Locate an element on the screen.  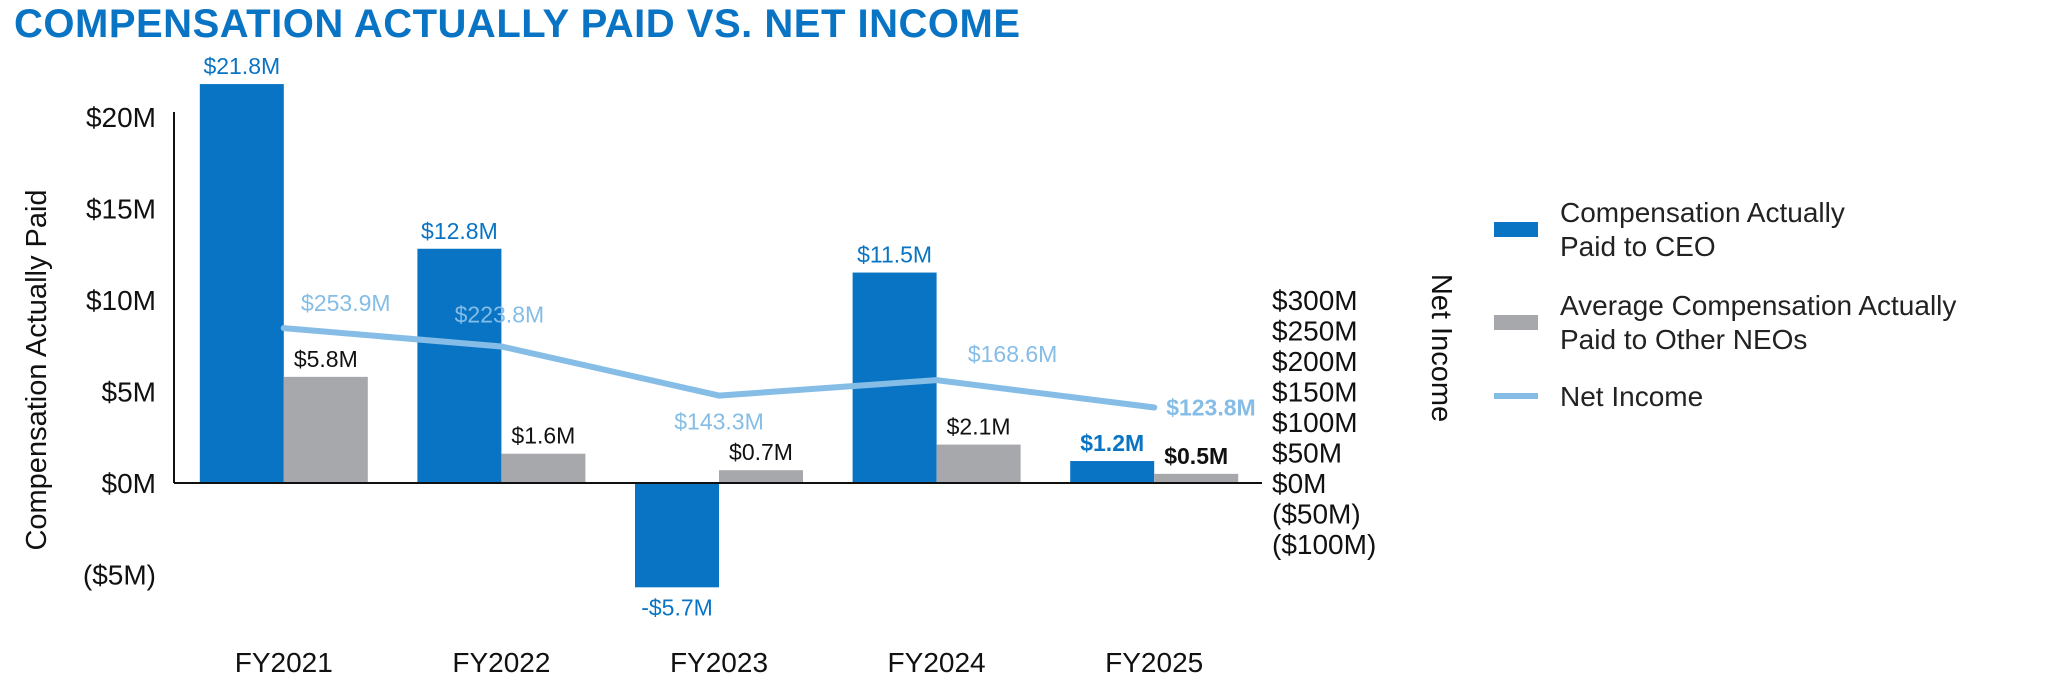
neo-label-fy2023: $0.7M is located at coordinates (761, 452).